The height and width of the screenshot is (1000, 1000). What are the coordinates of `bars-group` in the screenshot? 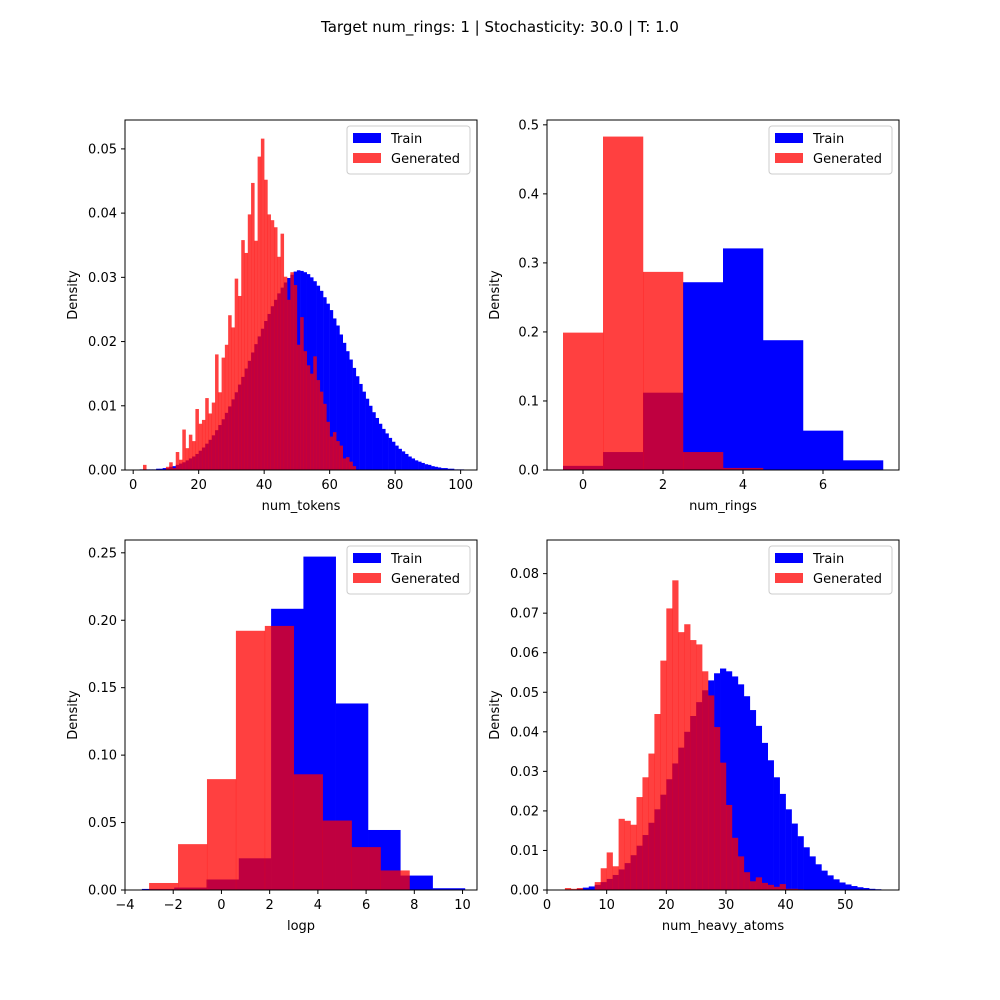 It's located at (726, 735).